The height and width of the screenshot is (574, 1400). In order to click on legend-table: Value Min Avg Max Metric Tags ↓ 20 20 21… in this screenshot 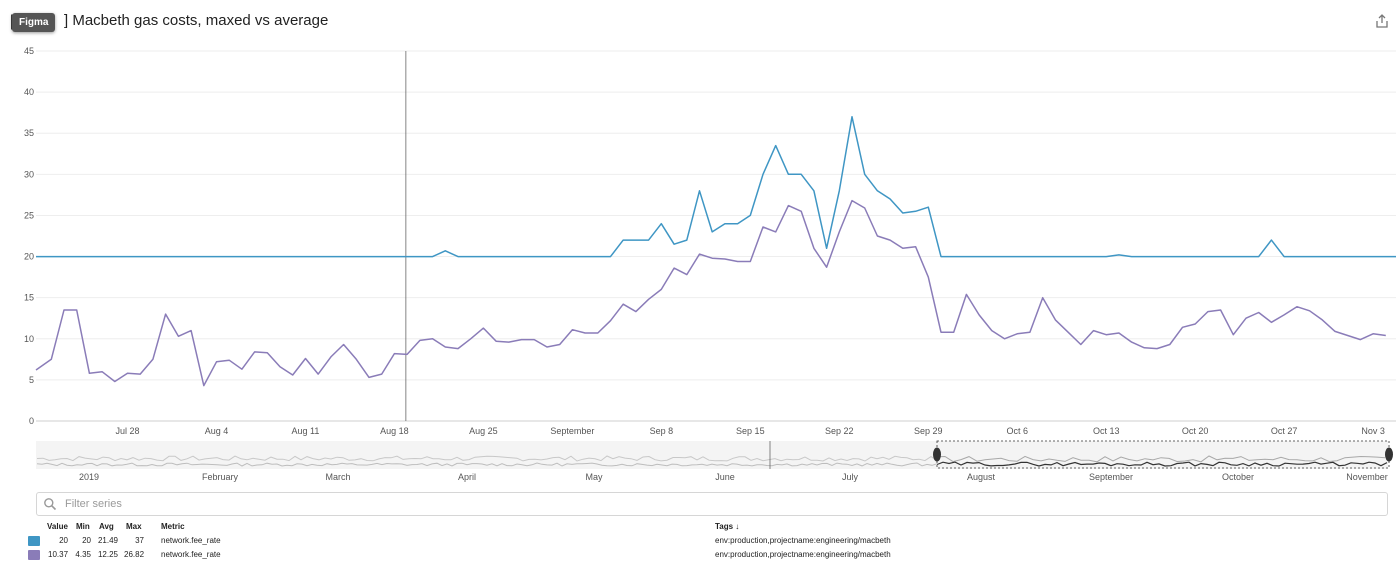, I will do `click(700, 541)`.